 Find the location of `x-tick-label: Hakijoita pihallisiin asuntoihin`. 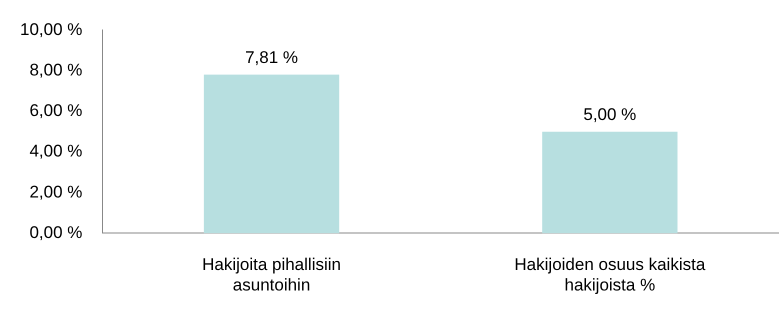

x-tick-label: Hakijoita pihallisiin asuntoihin is located at coordinates (271, 274).